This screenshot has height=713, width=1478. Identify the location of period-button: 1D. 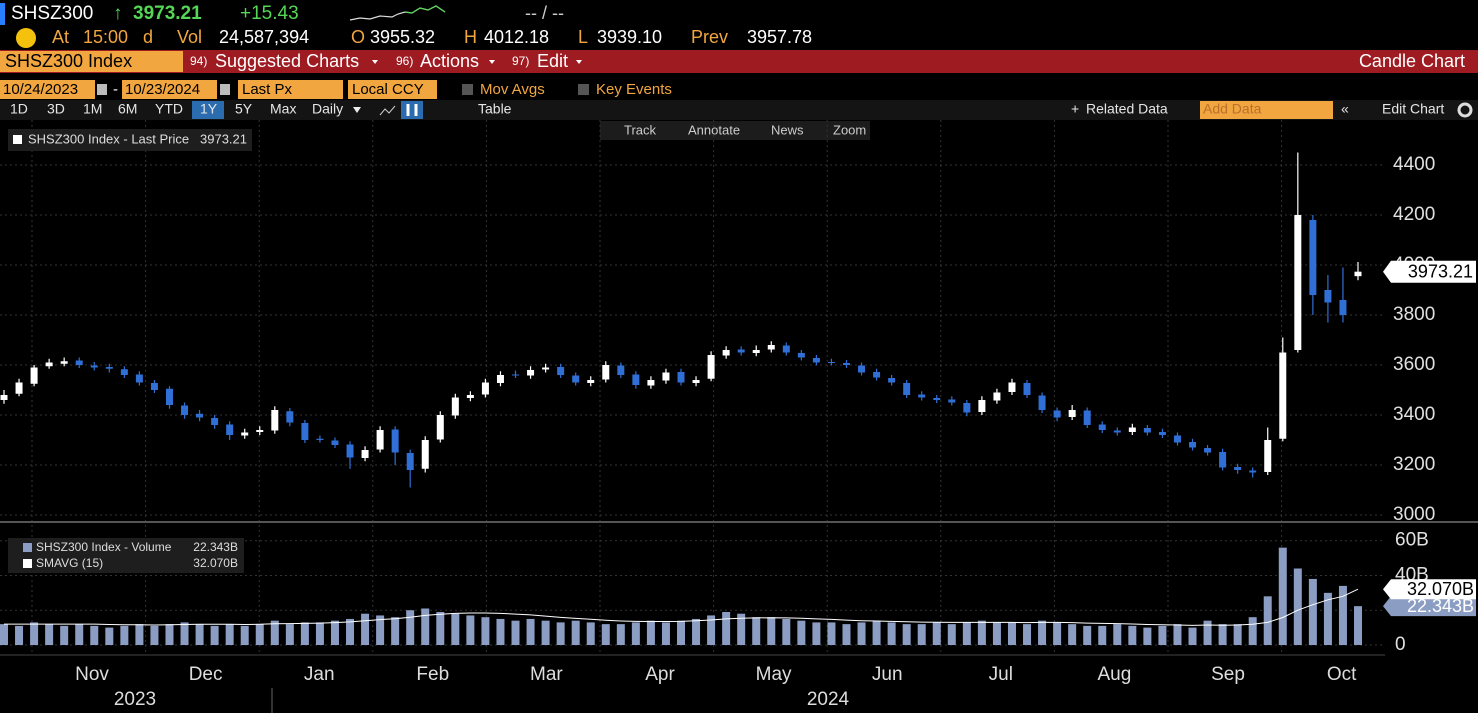
(19, 109).